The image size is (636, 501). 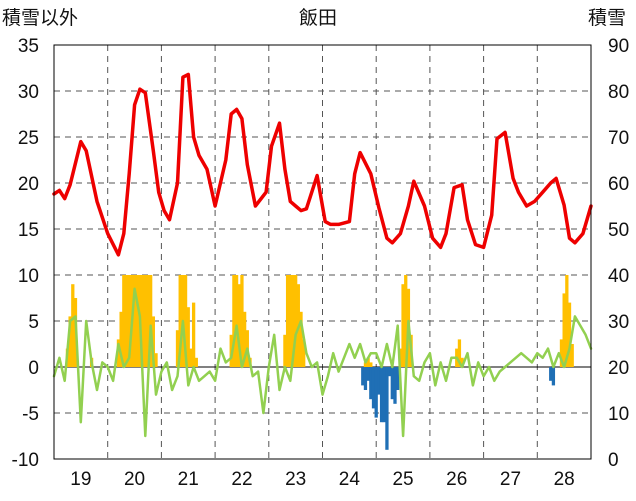 I want to click on left-tick-label: -10, so click(x=25, y=460).